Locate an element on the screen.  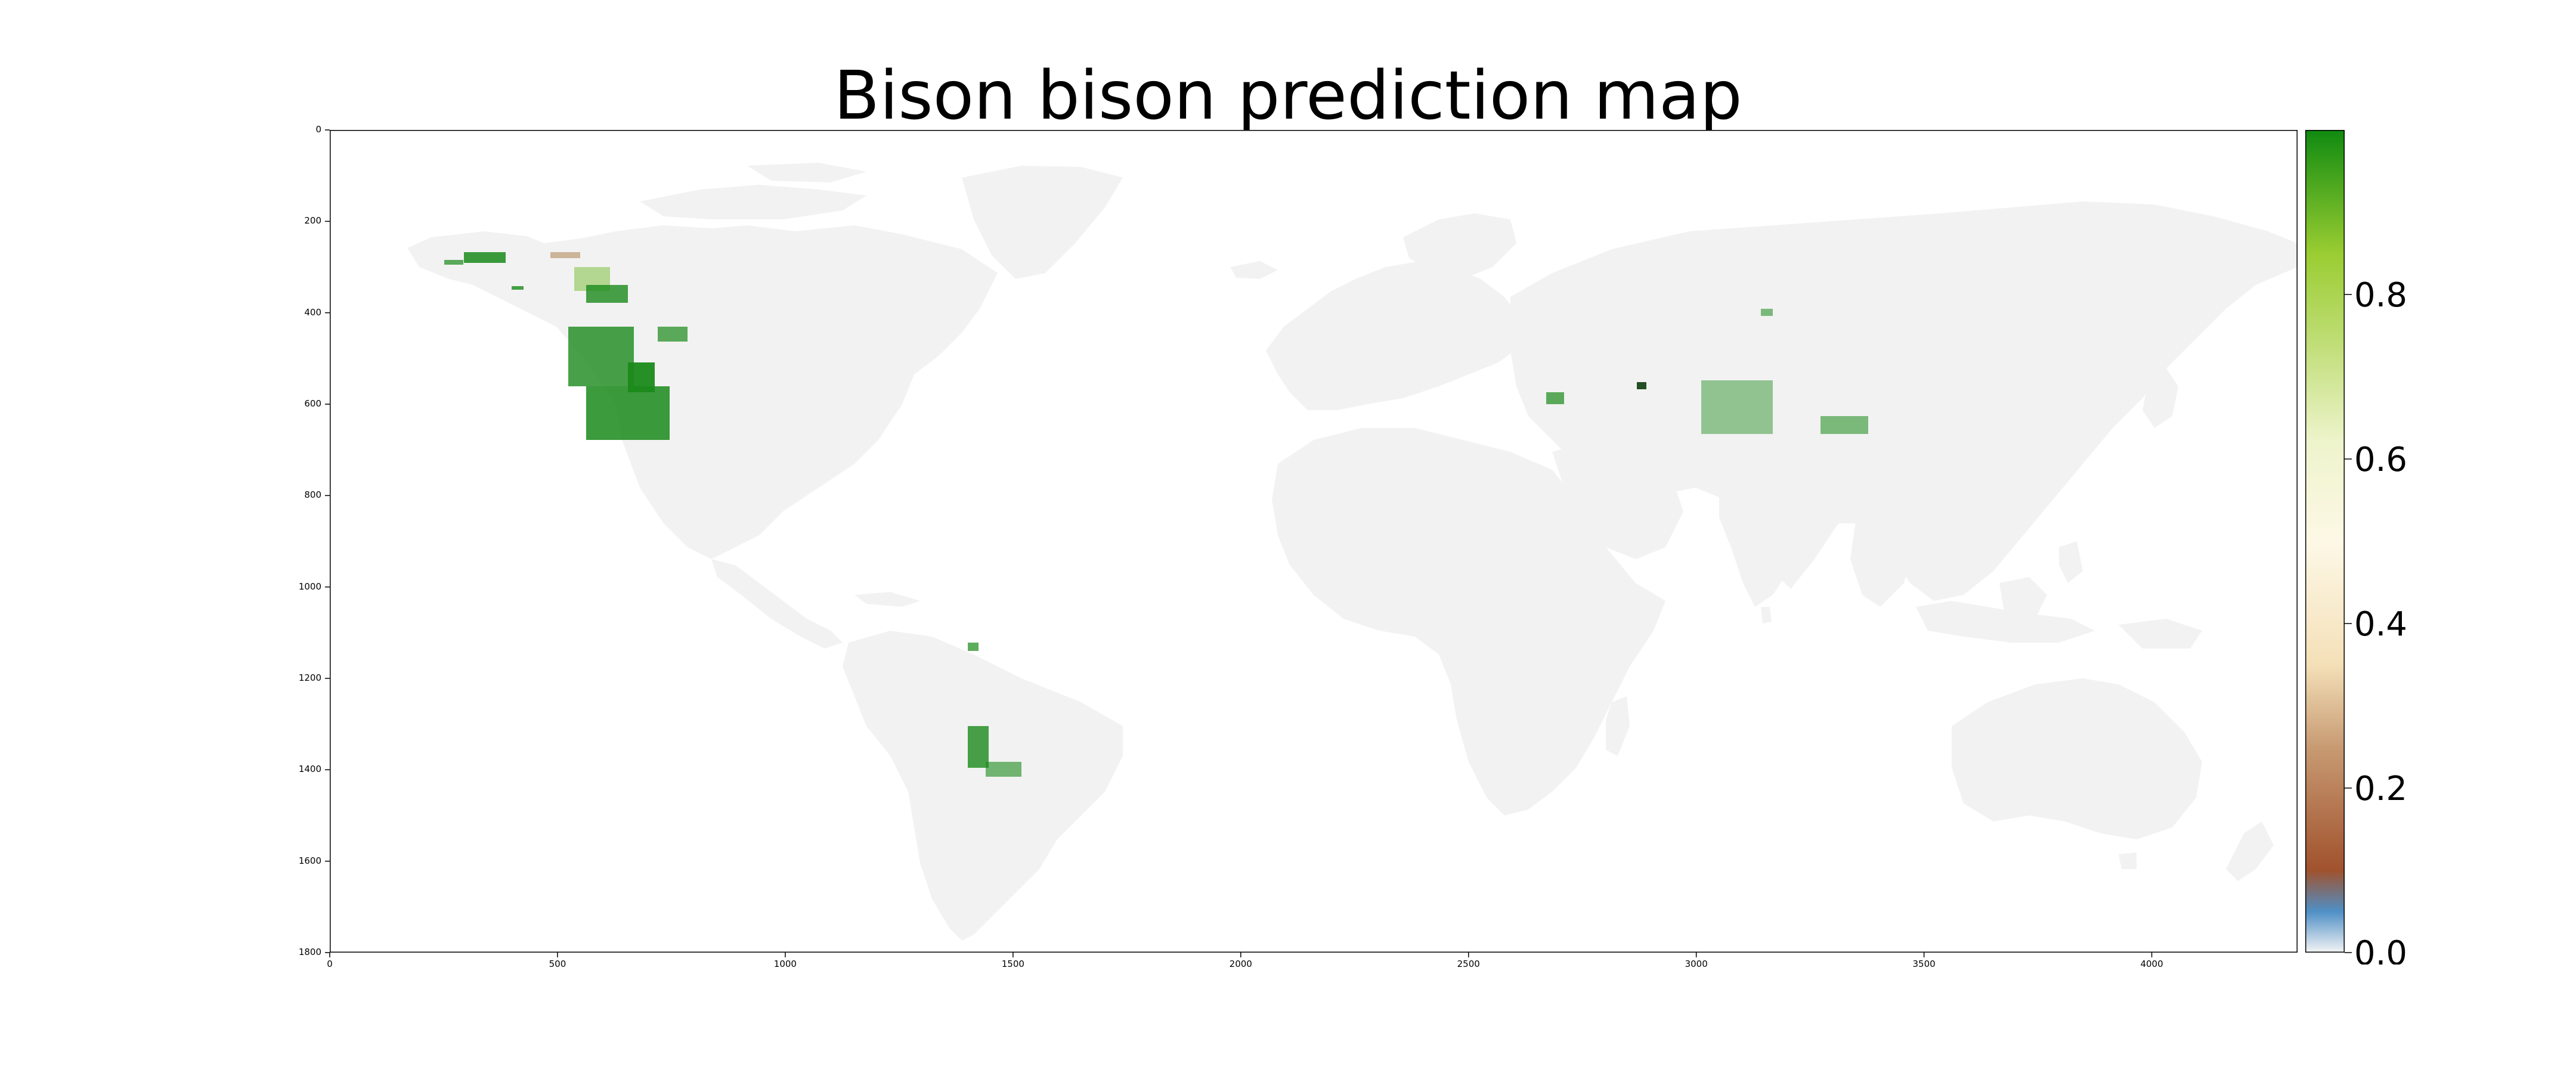
prediction-cluster-beaufort is located at coordinates (565, 255).